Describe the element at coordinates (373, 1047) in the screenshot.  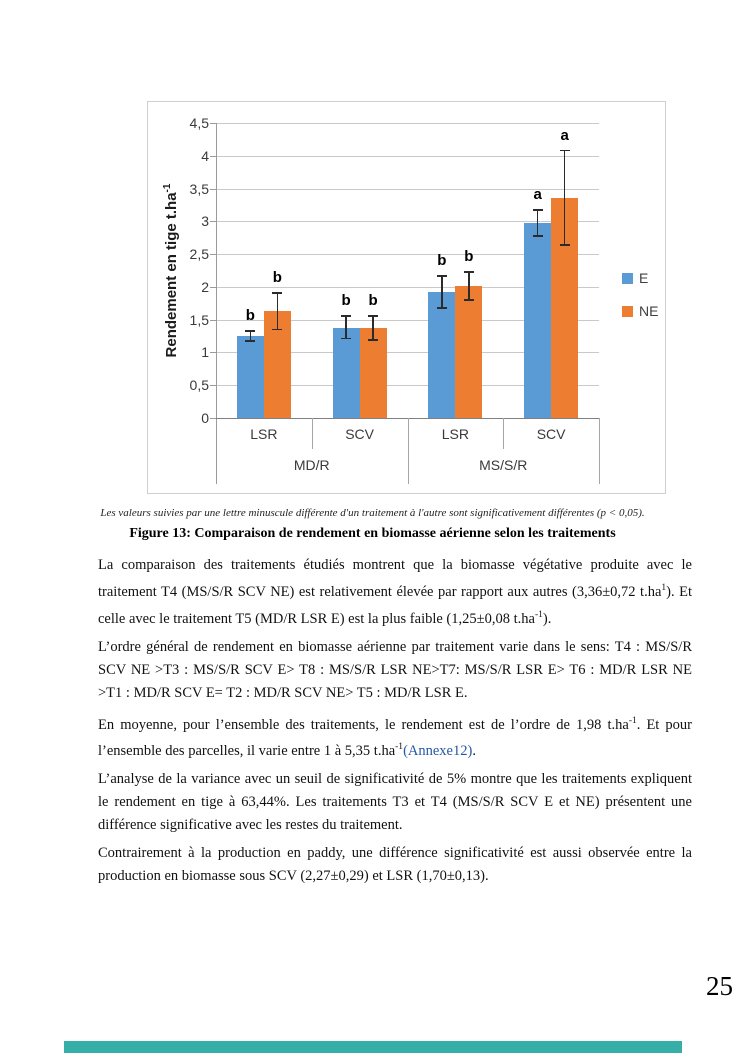
I see `bottom-accent-bar` at that location.